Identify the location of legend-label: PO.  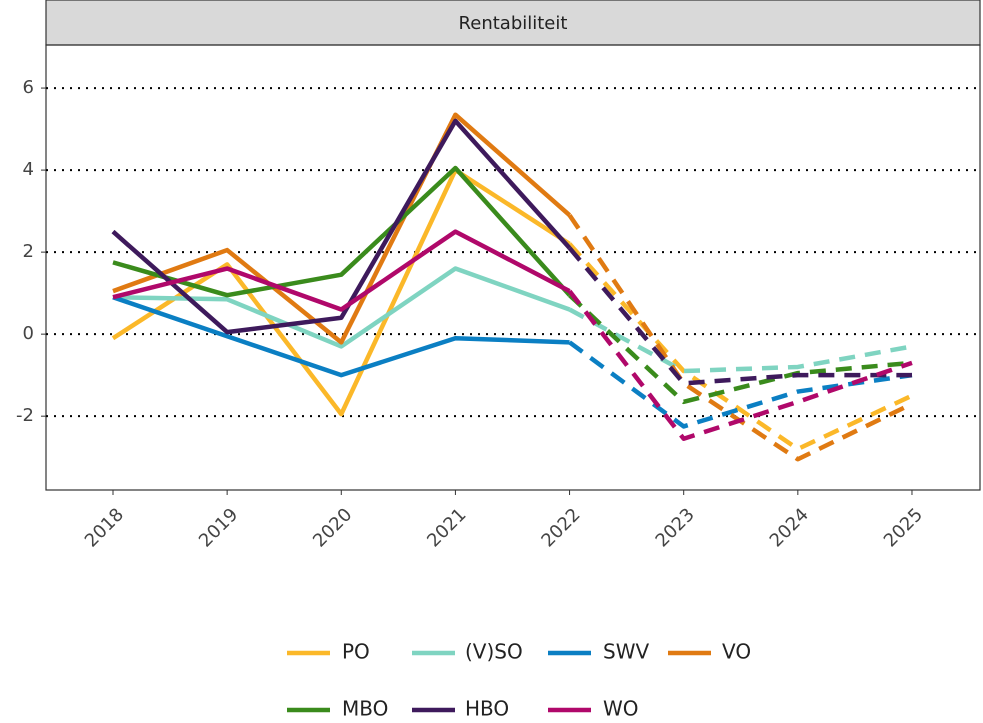
(356, 652).